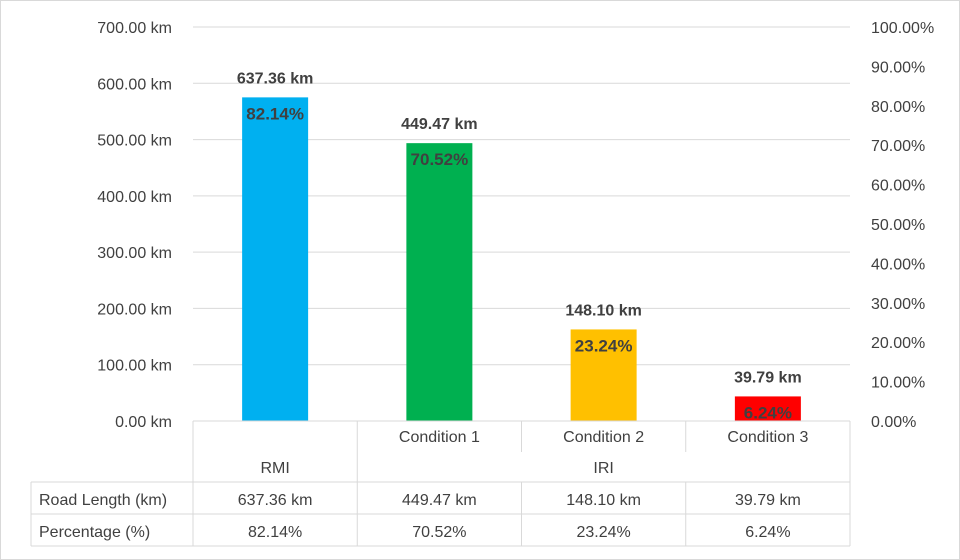 The image size is (960, 560). I want to click on bar-value-label: 39.79 km, so click(768, 377).